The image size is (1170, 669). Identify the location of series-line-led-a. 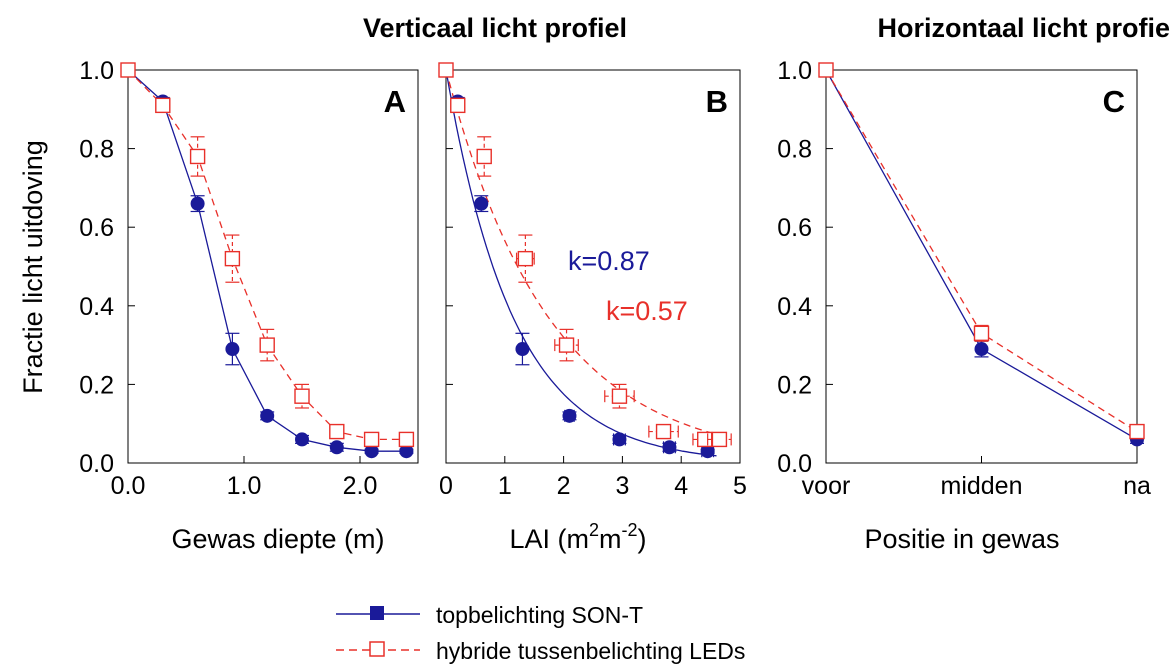
(267, 255).